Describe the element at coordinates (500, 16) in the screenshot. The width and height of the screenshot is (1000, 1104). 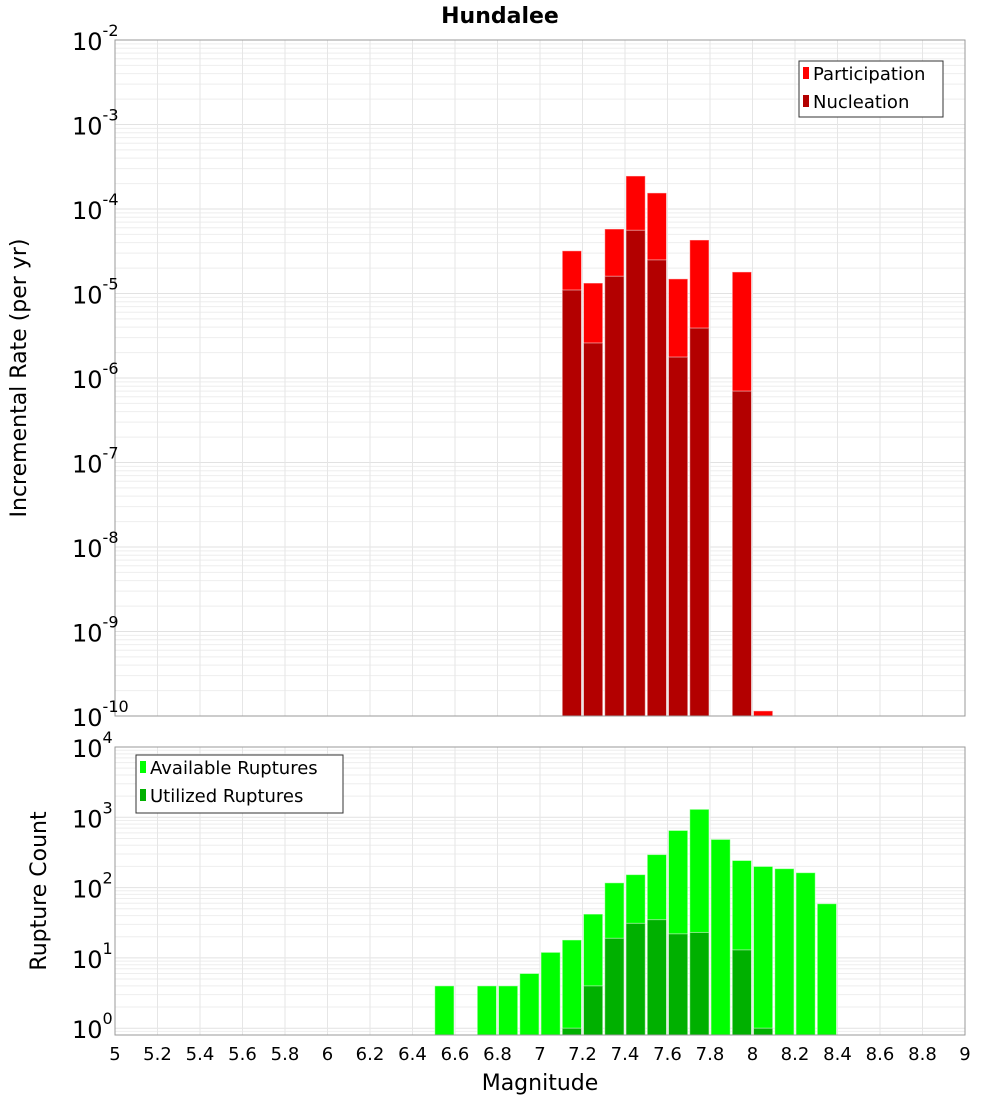
I see `chart-title: Hundalee` at that location.